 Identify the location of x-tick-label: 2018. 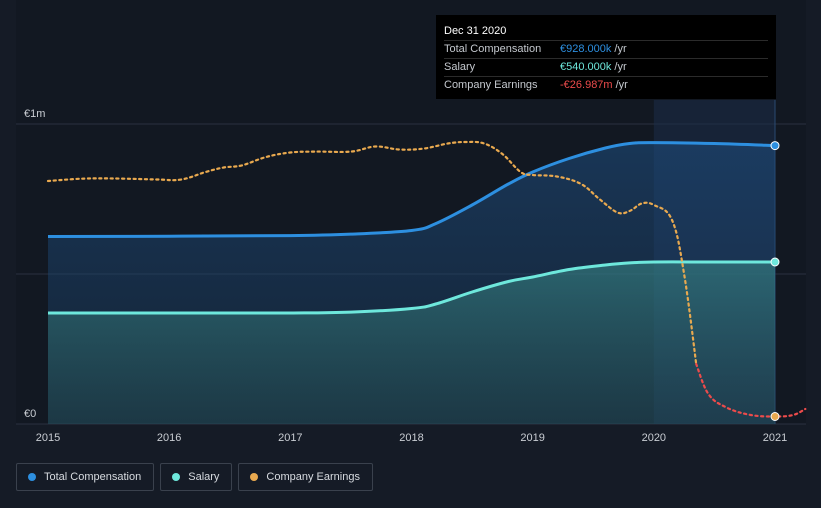
(411, 438).